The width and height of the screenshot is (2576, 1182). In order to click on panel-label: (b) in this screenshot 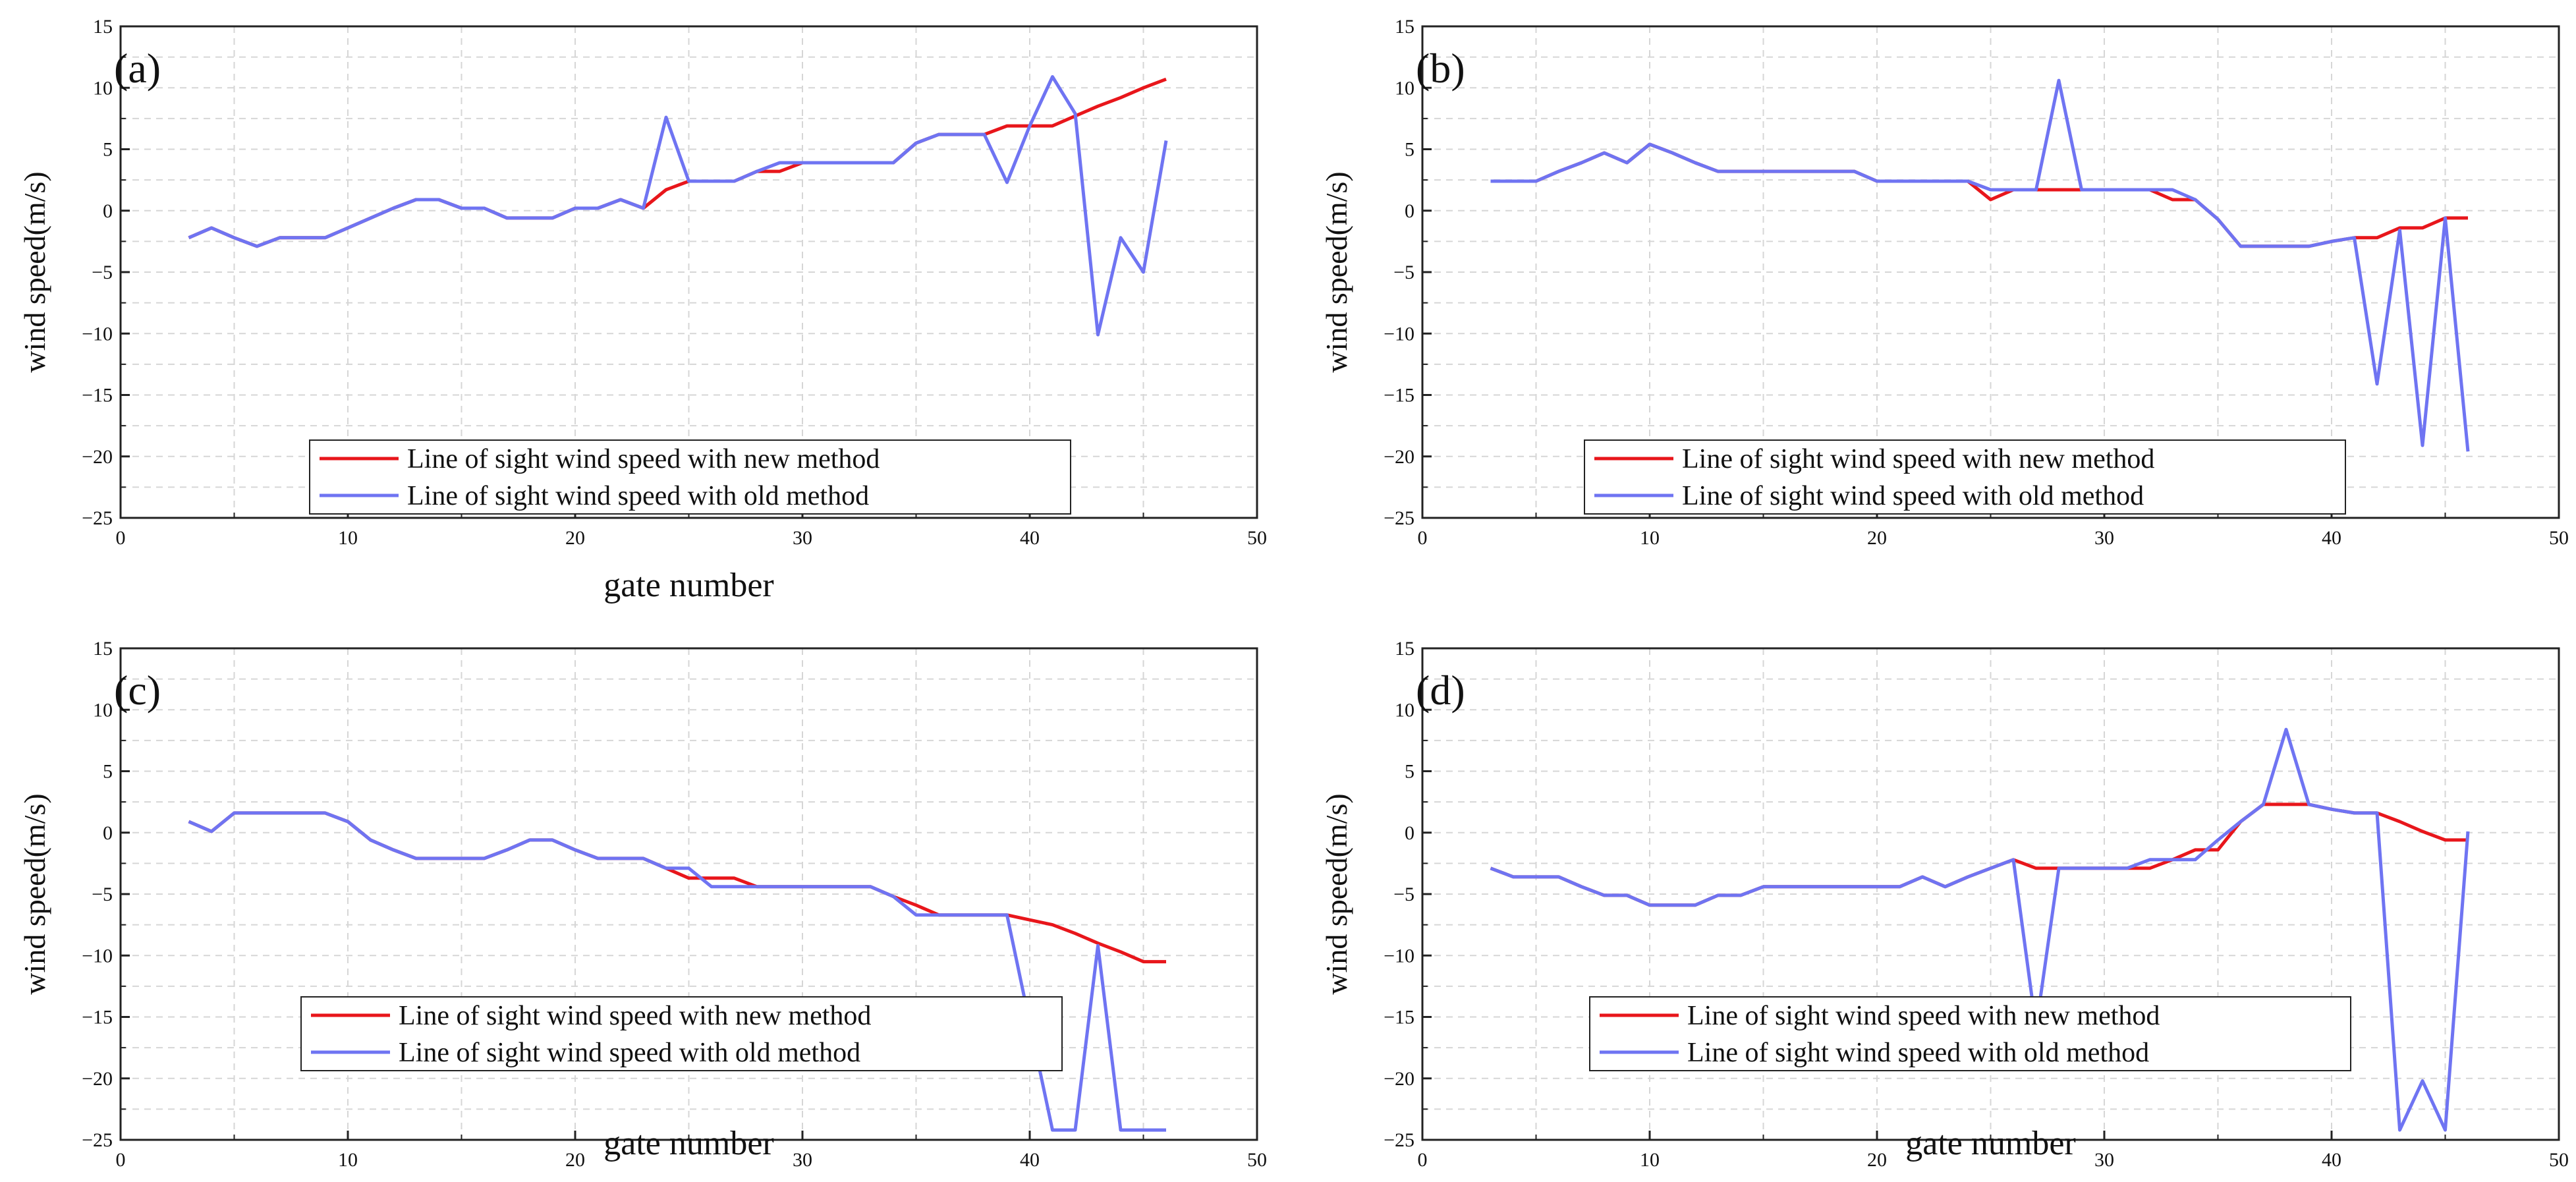, I will do `click(1440, 68)`.